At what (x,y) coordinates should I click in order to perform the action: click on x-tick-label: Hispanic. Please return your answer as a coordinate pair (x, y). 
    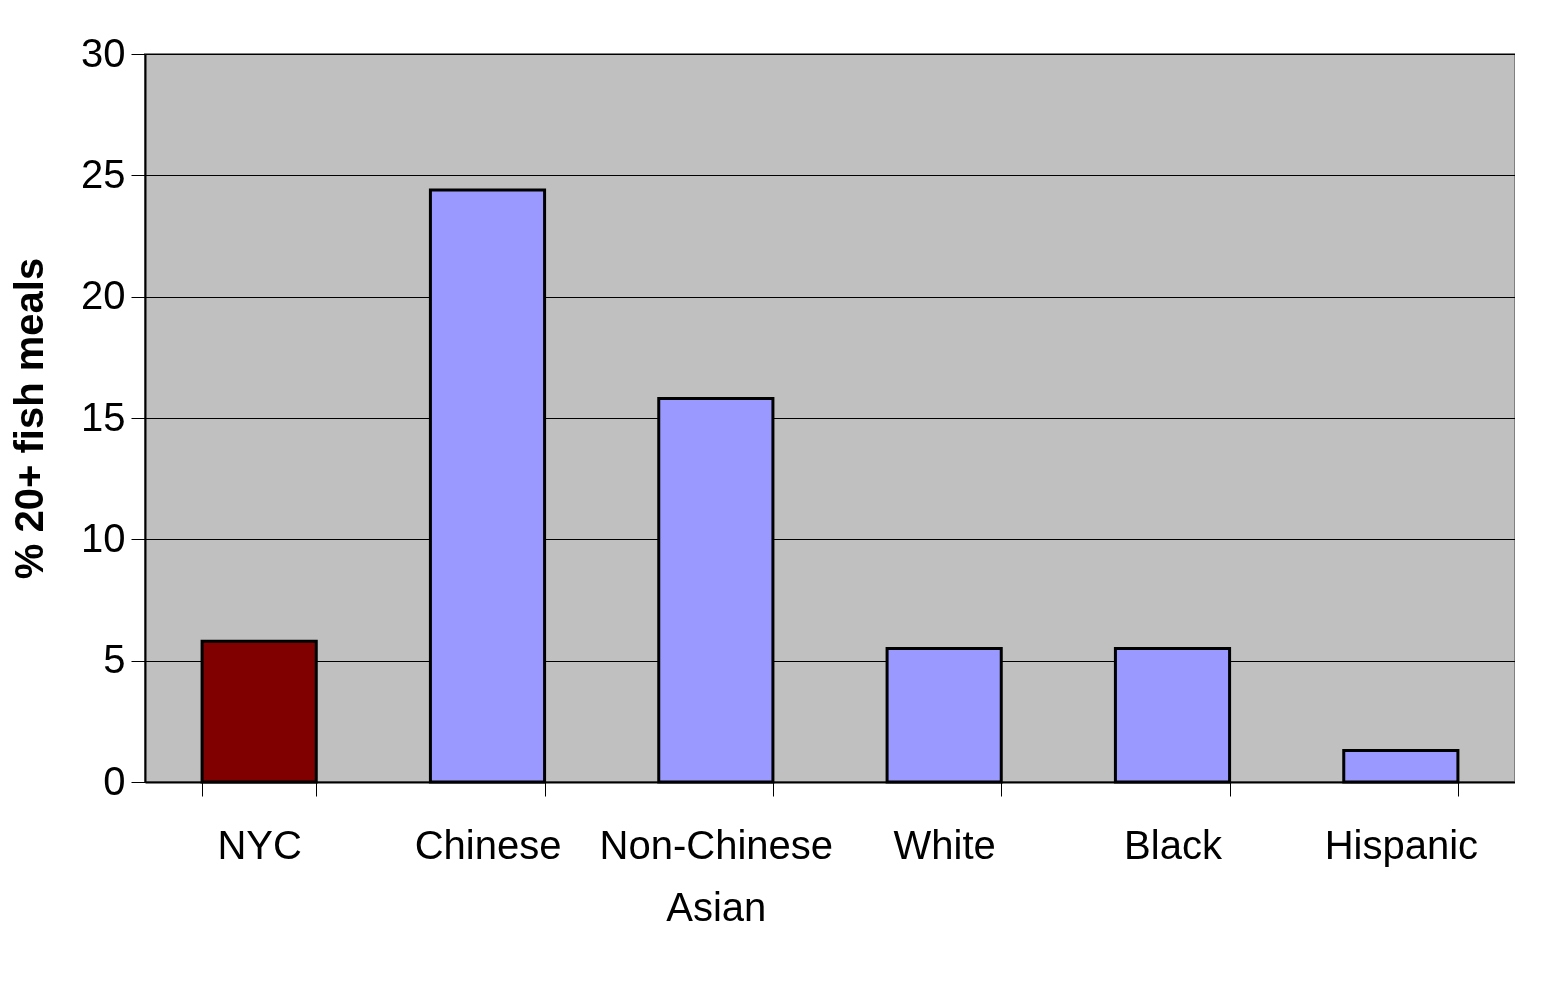
    Looking at the image, I should click on (1401, 844).